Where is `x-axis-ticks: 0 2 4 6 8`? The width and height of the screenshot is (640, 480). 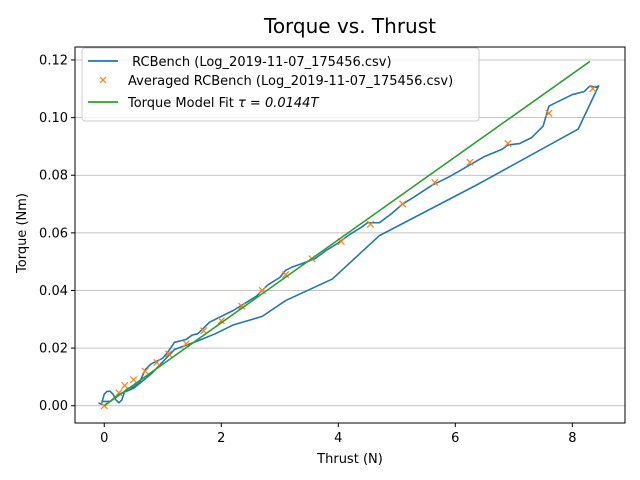
x-axis-ticks: 0 2 4 6 8 is located at coordinates (338, 434).